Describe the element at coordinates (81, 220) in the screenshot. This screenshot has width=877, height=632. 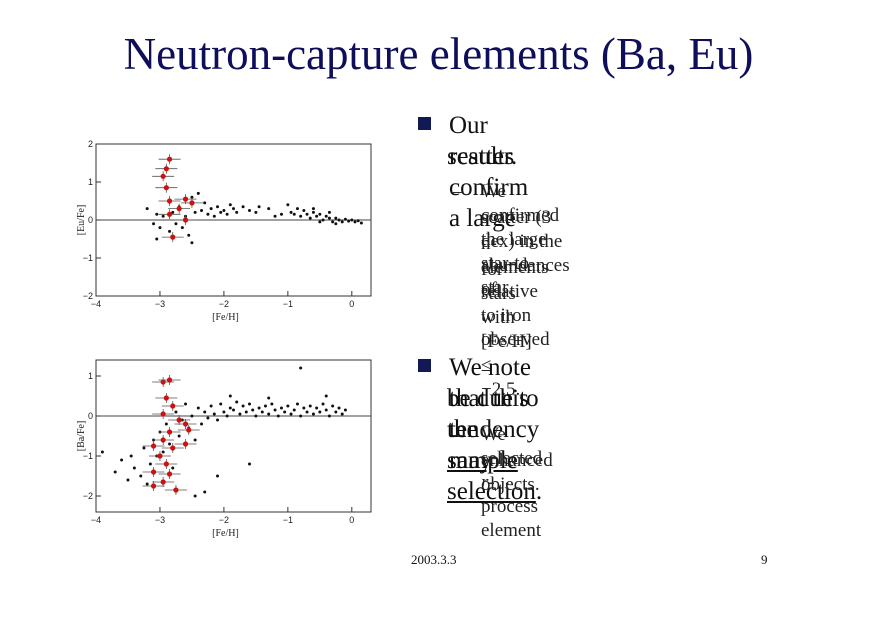
I see `eu-y-axis-label: [Eu/Fe]` at that location.